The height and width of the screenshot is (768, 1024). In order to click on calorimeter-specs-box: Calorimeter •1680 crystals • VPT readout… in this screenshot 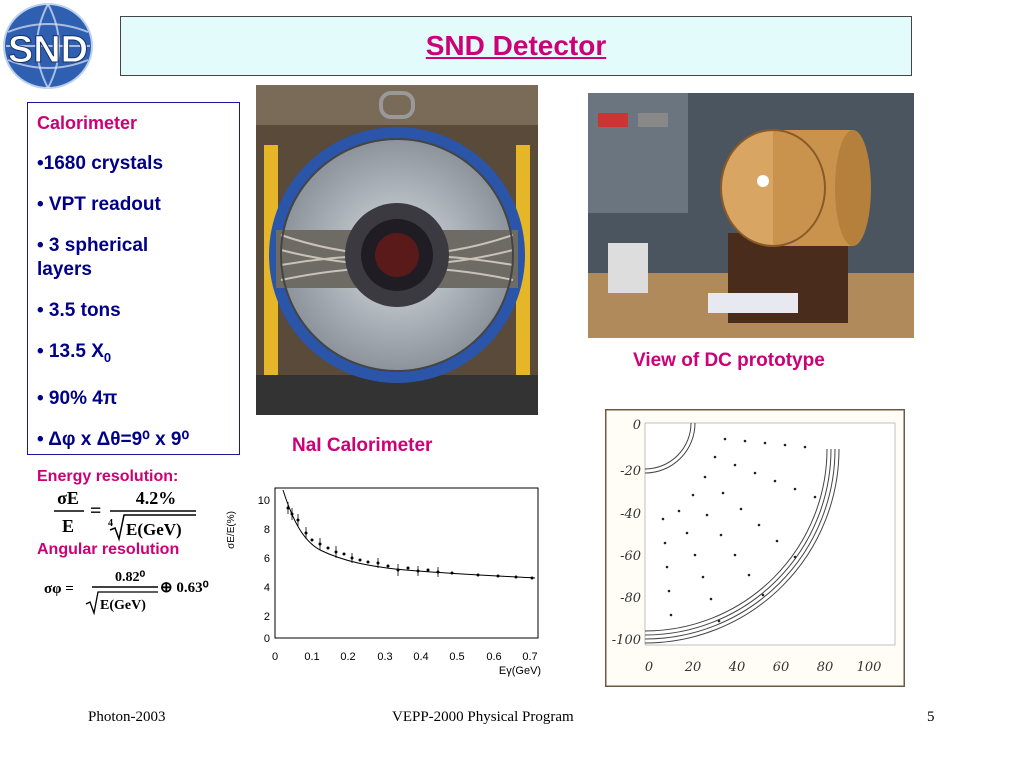, I will do `click(133, 278)`.